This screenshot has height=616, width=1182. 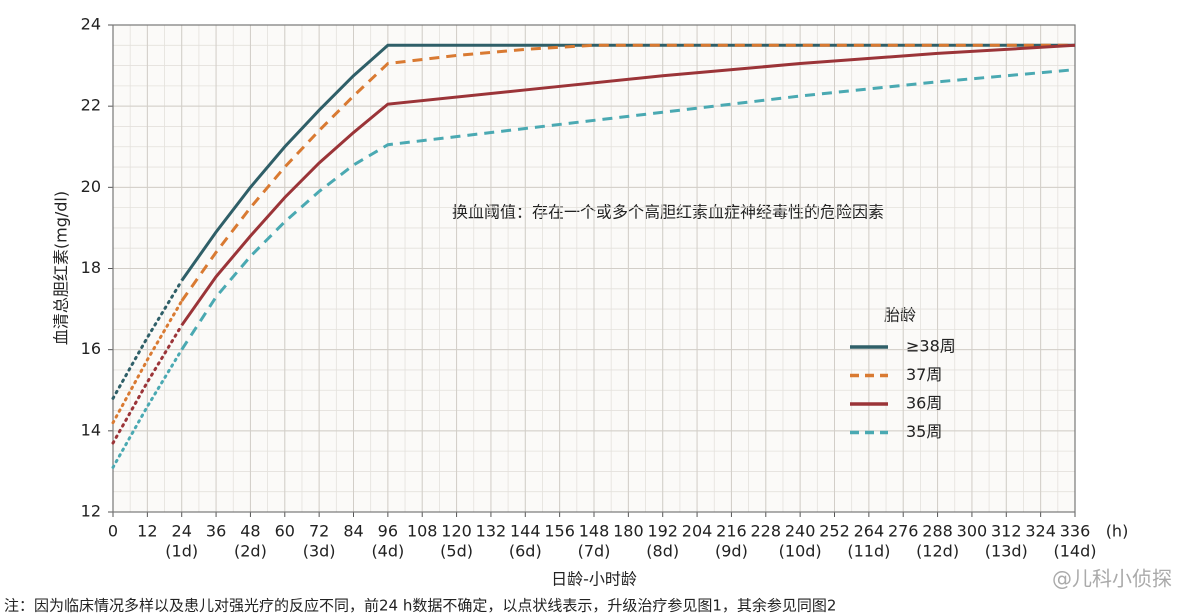 I want to click on x-tick-label: 108, so click(x=422, y=531).